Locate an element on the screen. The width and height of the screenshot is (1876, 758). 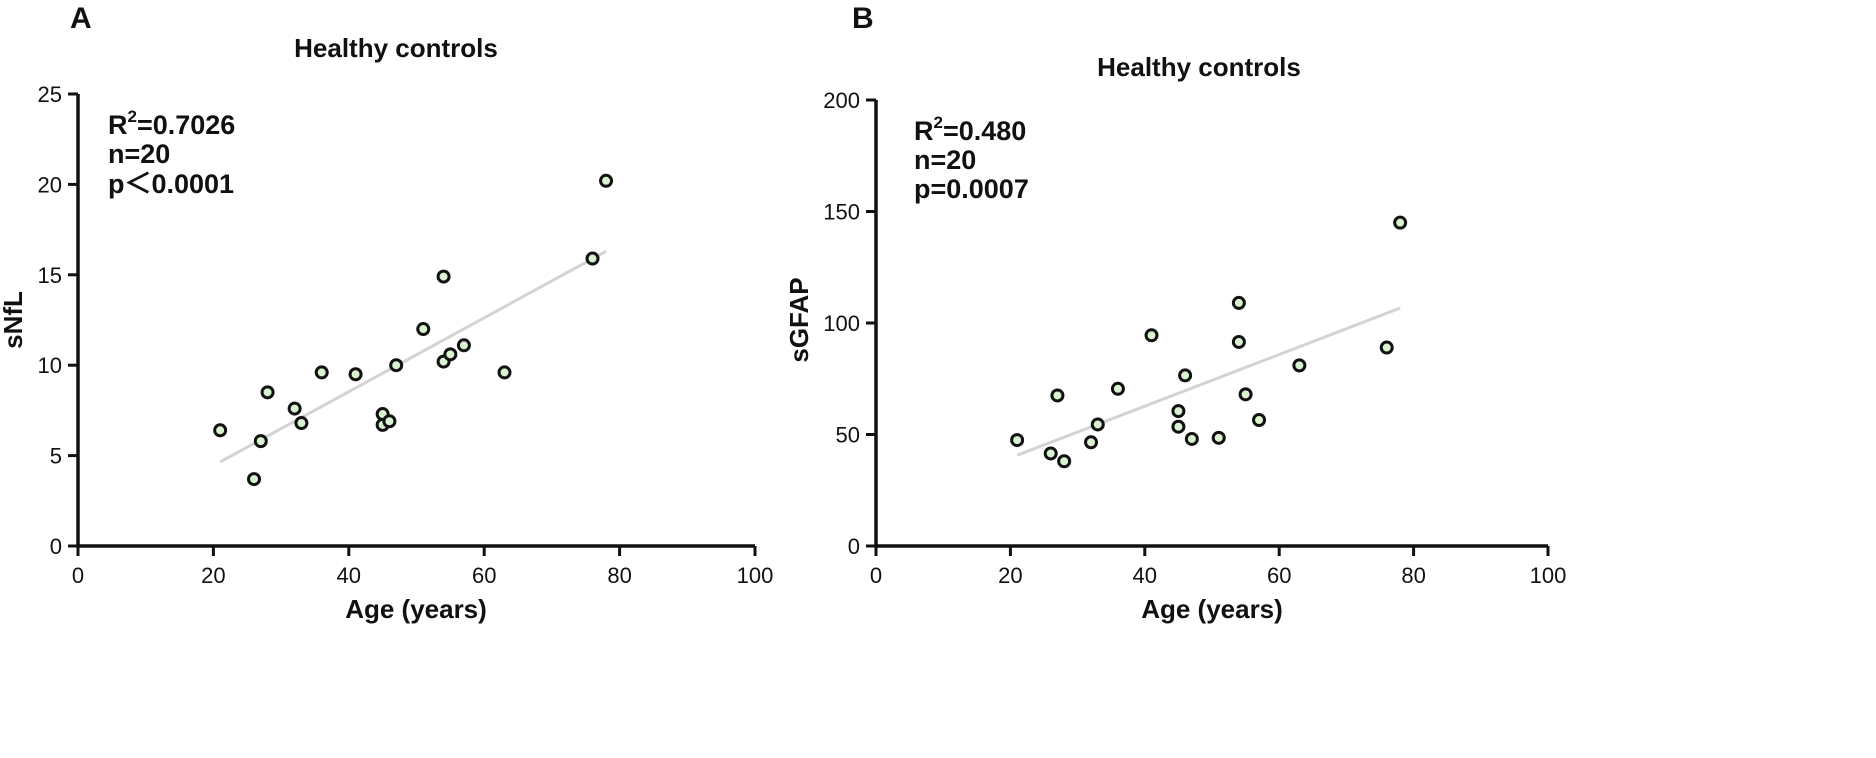
y-tick-label-a: 5 is located at coordinates (56, 456).